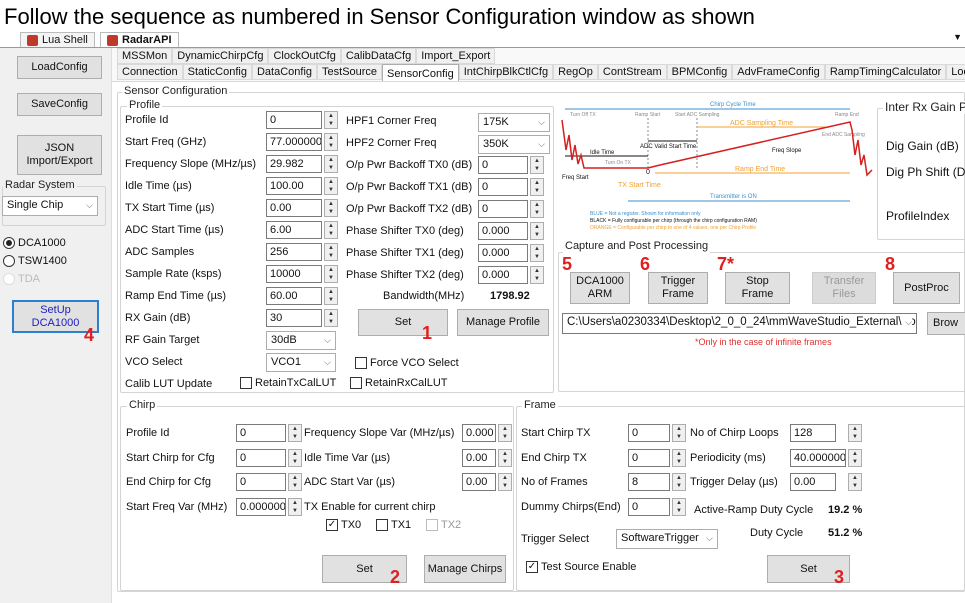 The image size is (965, 603). Describe the element at coordinates (294, 164) in the screenshot. I see `value-input: 29.982` at that location.